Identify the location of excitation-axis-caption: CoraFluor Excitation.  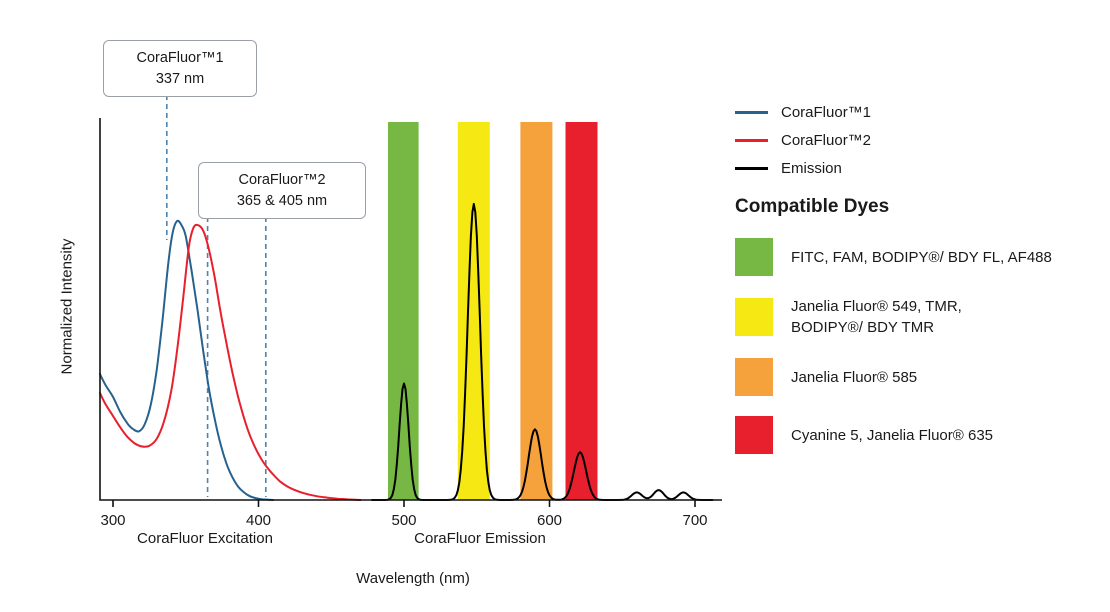
(205, 538).